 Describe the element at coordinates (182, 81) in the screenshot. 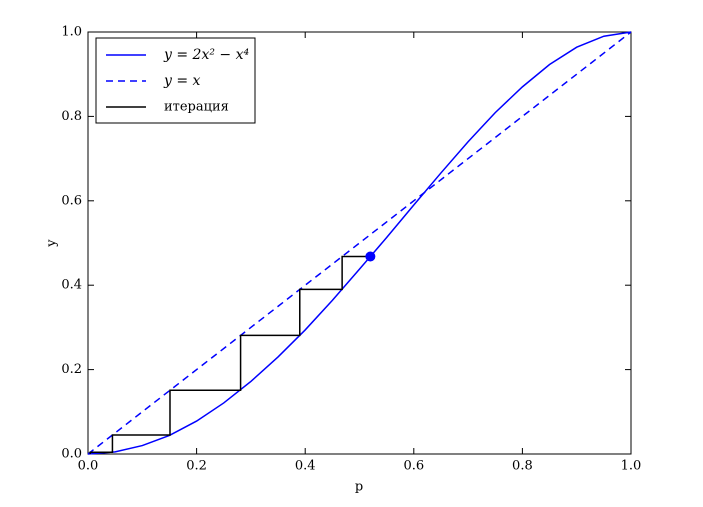

I see `legend-label: y = x` at that location.